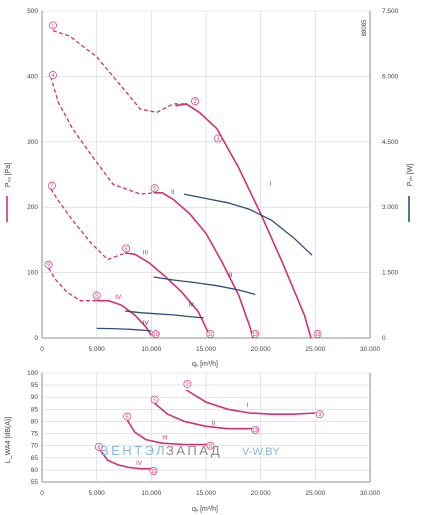  I want to click on top-x-tick-label: 5.000, so click(97, 349).